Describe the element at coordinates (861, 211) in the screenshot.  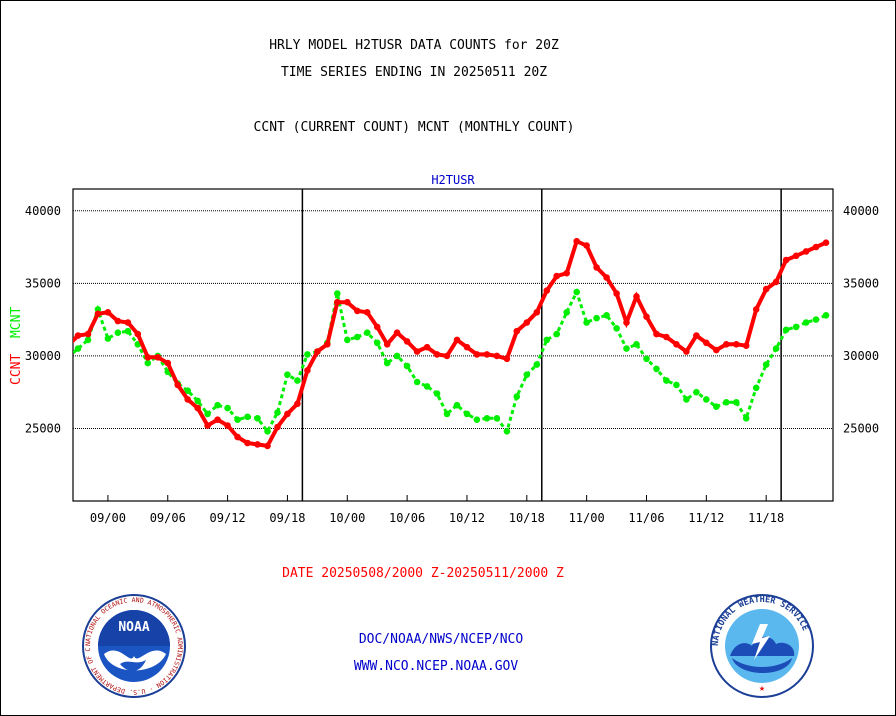
I see `y-tick-label-right: 40000` at that location.